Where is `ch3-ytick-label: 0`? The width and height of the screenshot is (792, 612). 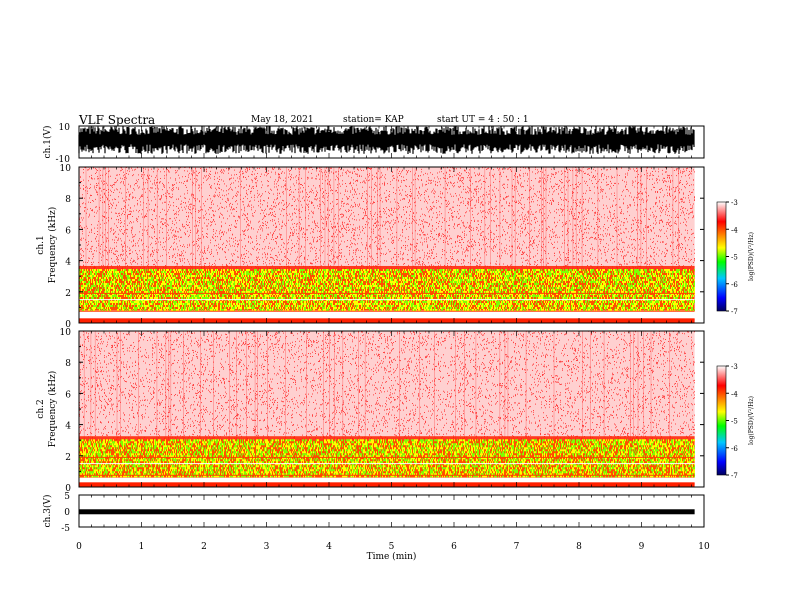
ch3-ytick-label: 0 is located at coordinates (67, 513).